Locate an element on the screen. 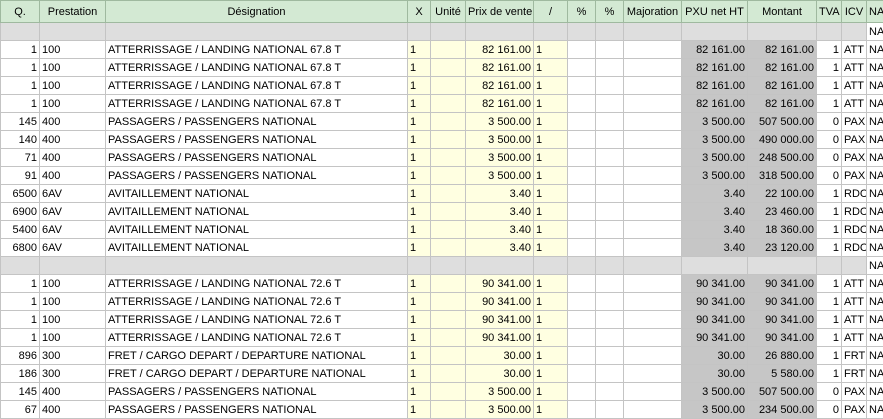  table-cell: PASSAGERS / PASSENGERS NATIONAL is located at coordinates (256, 175).